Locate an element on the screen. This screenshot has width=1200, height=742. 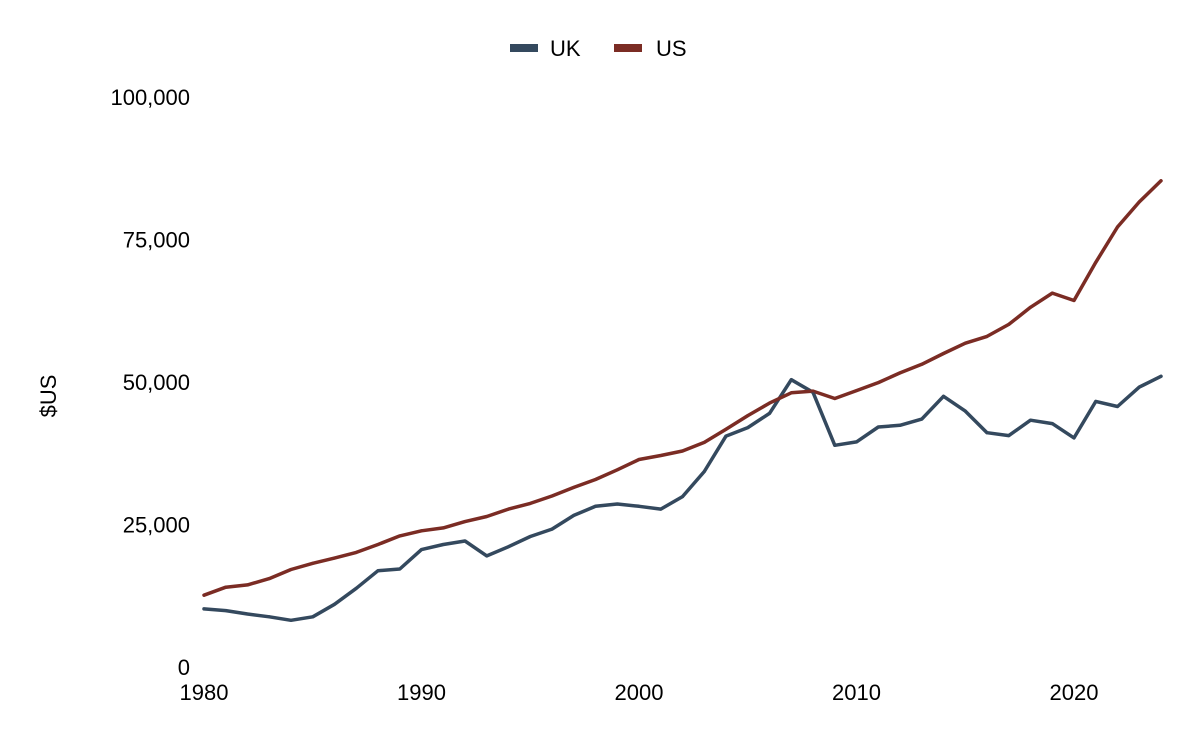
legend-swatch-us is located at coordinates (628, 48).